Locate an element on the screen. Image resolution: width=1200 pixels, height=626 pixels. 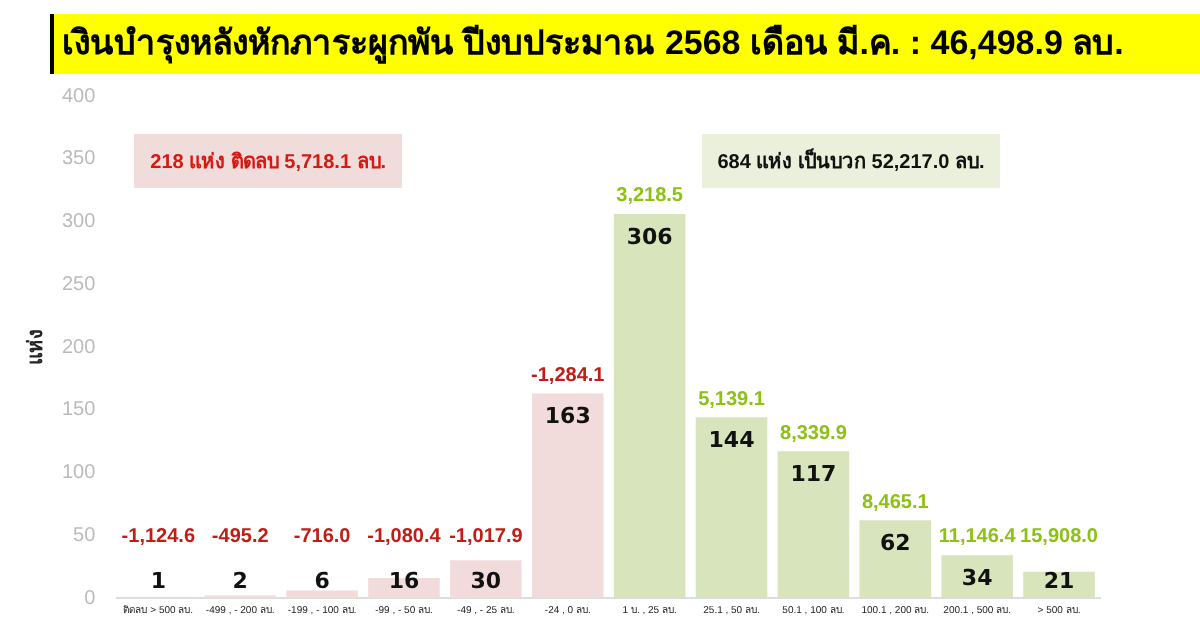
y-tick-label: 200 is located at coordinates (79, 347).